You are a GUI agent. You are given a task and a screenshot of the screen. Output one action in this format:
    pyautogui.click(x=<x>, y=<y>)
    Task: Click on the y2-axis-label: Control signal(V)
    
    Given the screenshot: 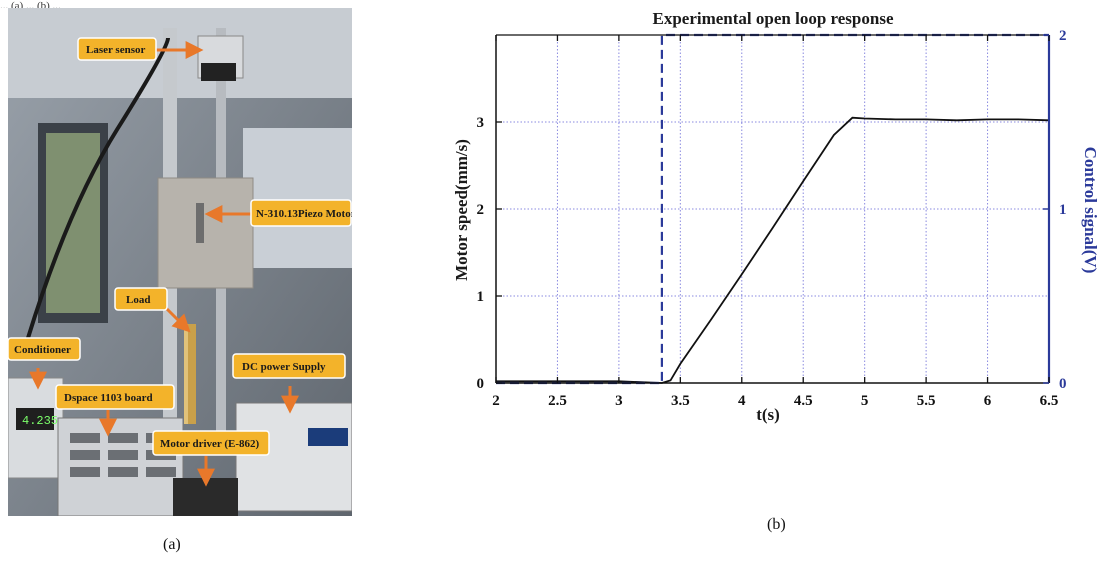 What is the action you would take?
    pyautogui.click(x=1090, y=210)
    